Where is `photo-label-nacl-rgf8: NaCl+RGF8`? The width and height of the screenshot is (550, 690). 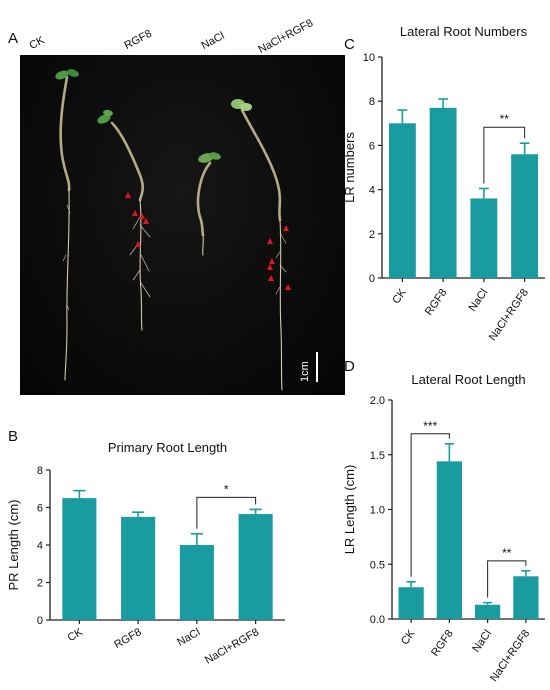
photo-label-nacl-rgf8: NaCl+RGF8 is located at coordinates (286, 37).